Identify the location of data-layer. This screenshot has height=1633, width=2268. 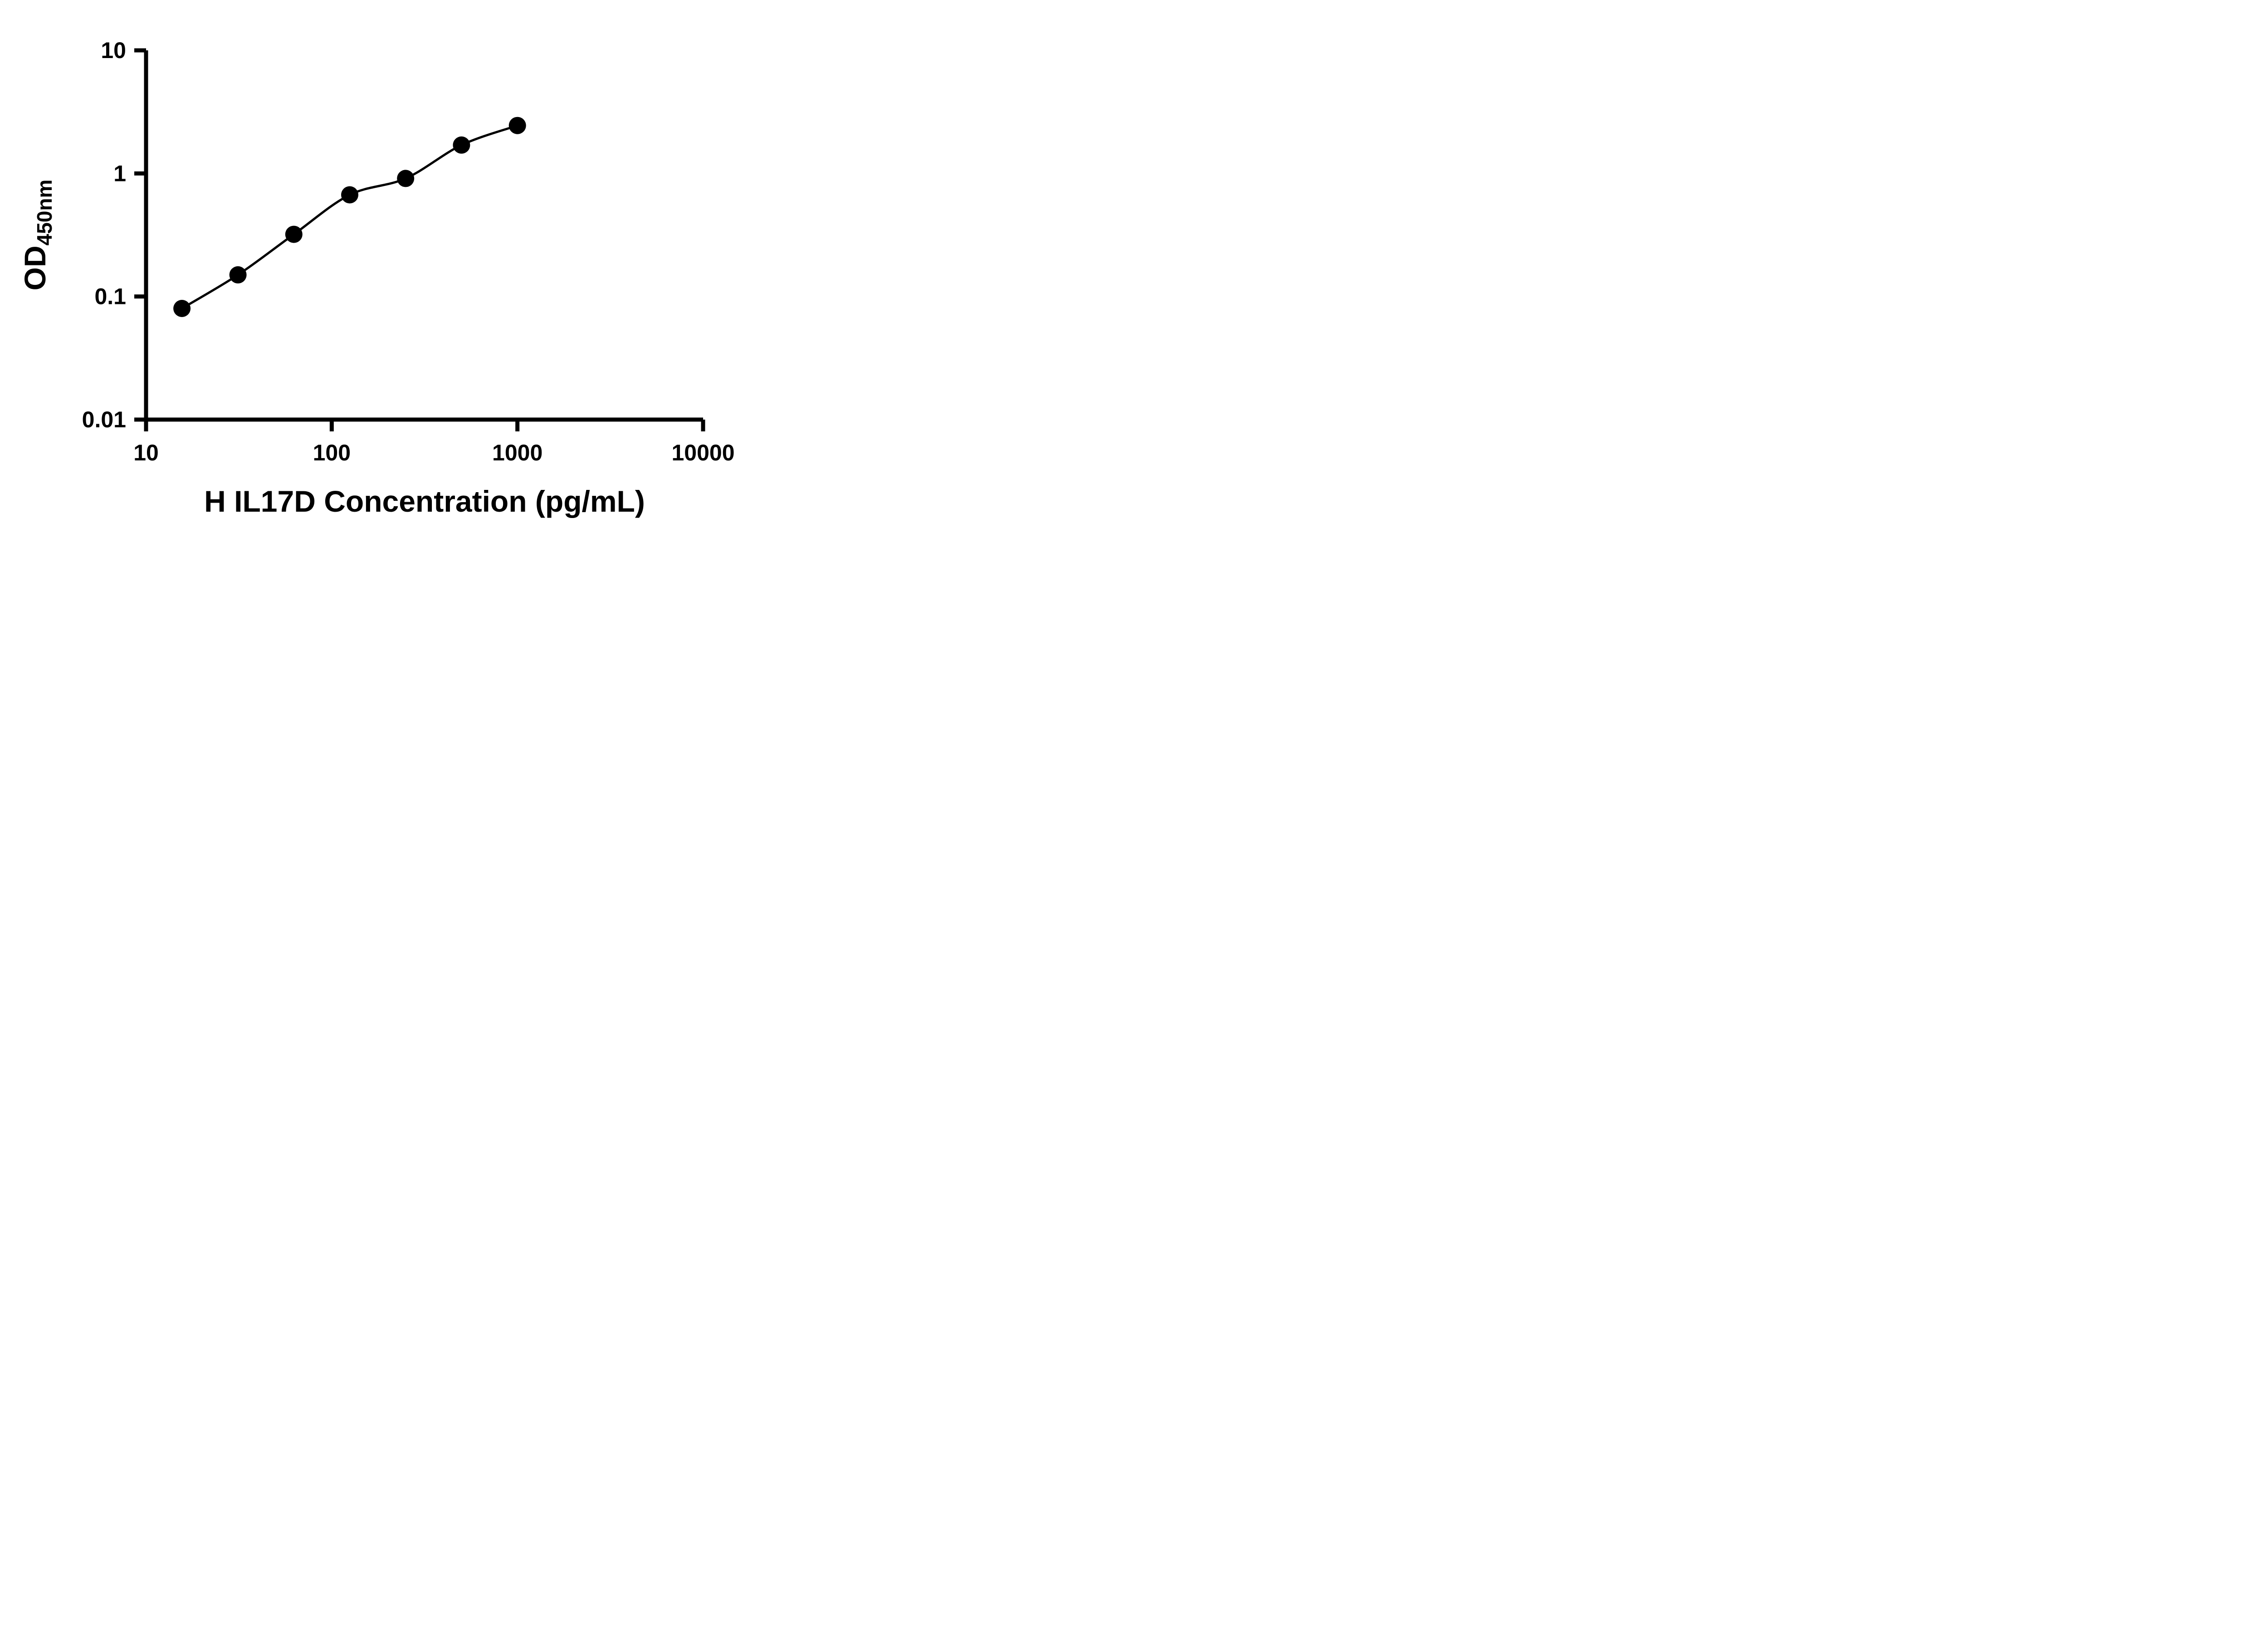
(350, 217).